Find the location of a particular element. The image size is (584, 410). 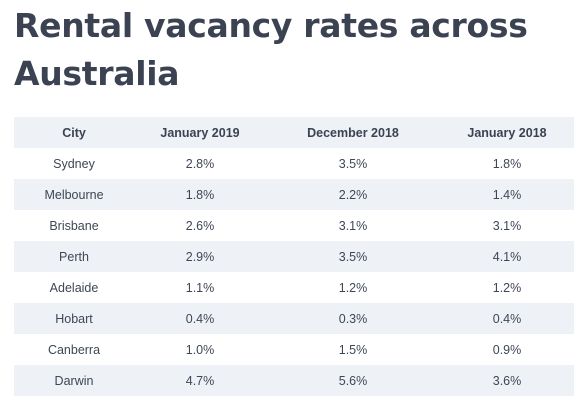

rate-cell: 0.3% is located at coordinates (353, 318).